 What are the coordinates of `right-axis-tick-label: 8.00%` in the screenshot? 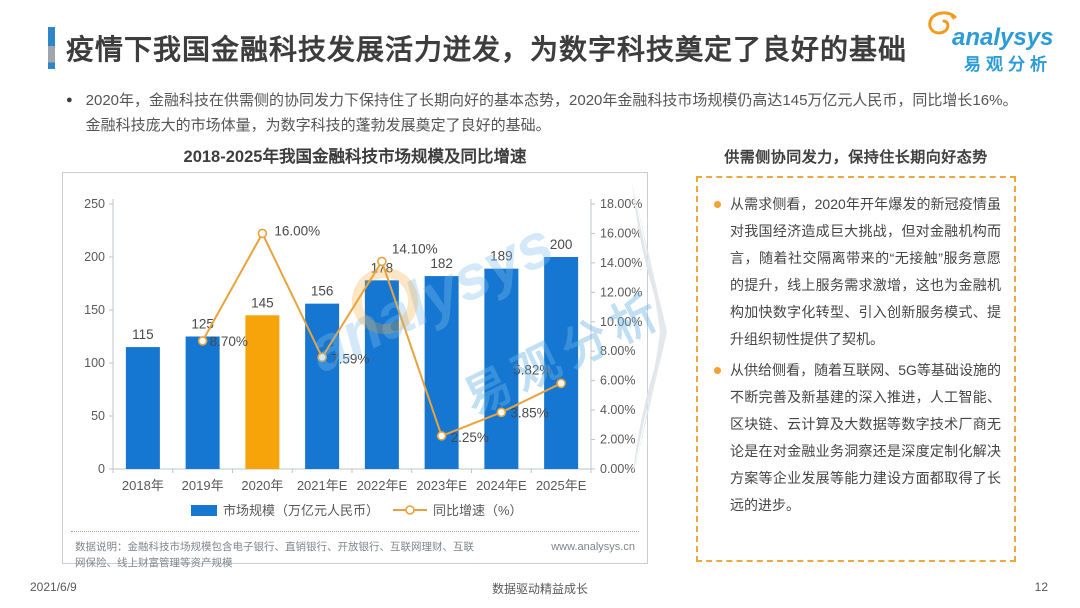 It's located at (617, 351).